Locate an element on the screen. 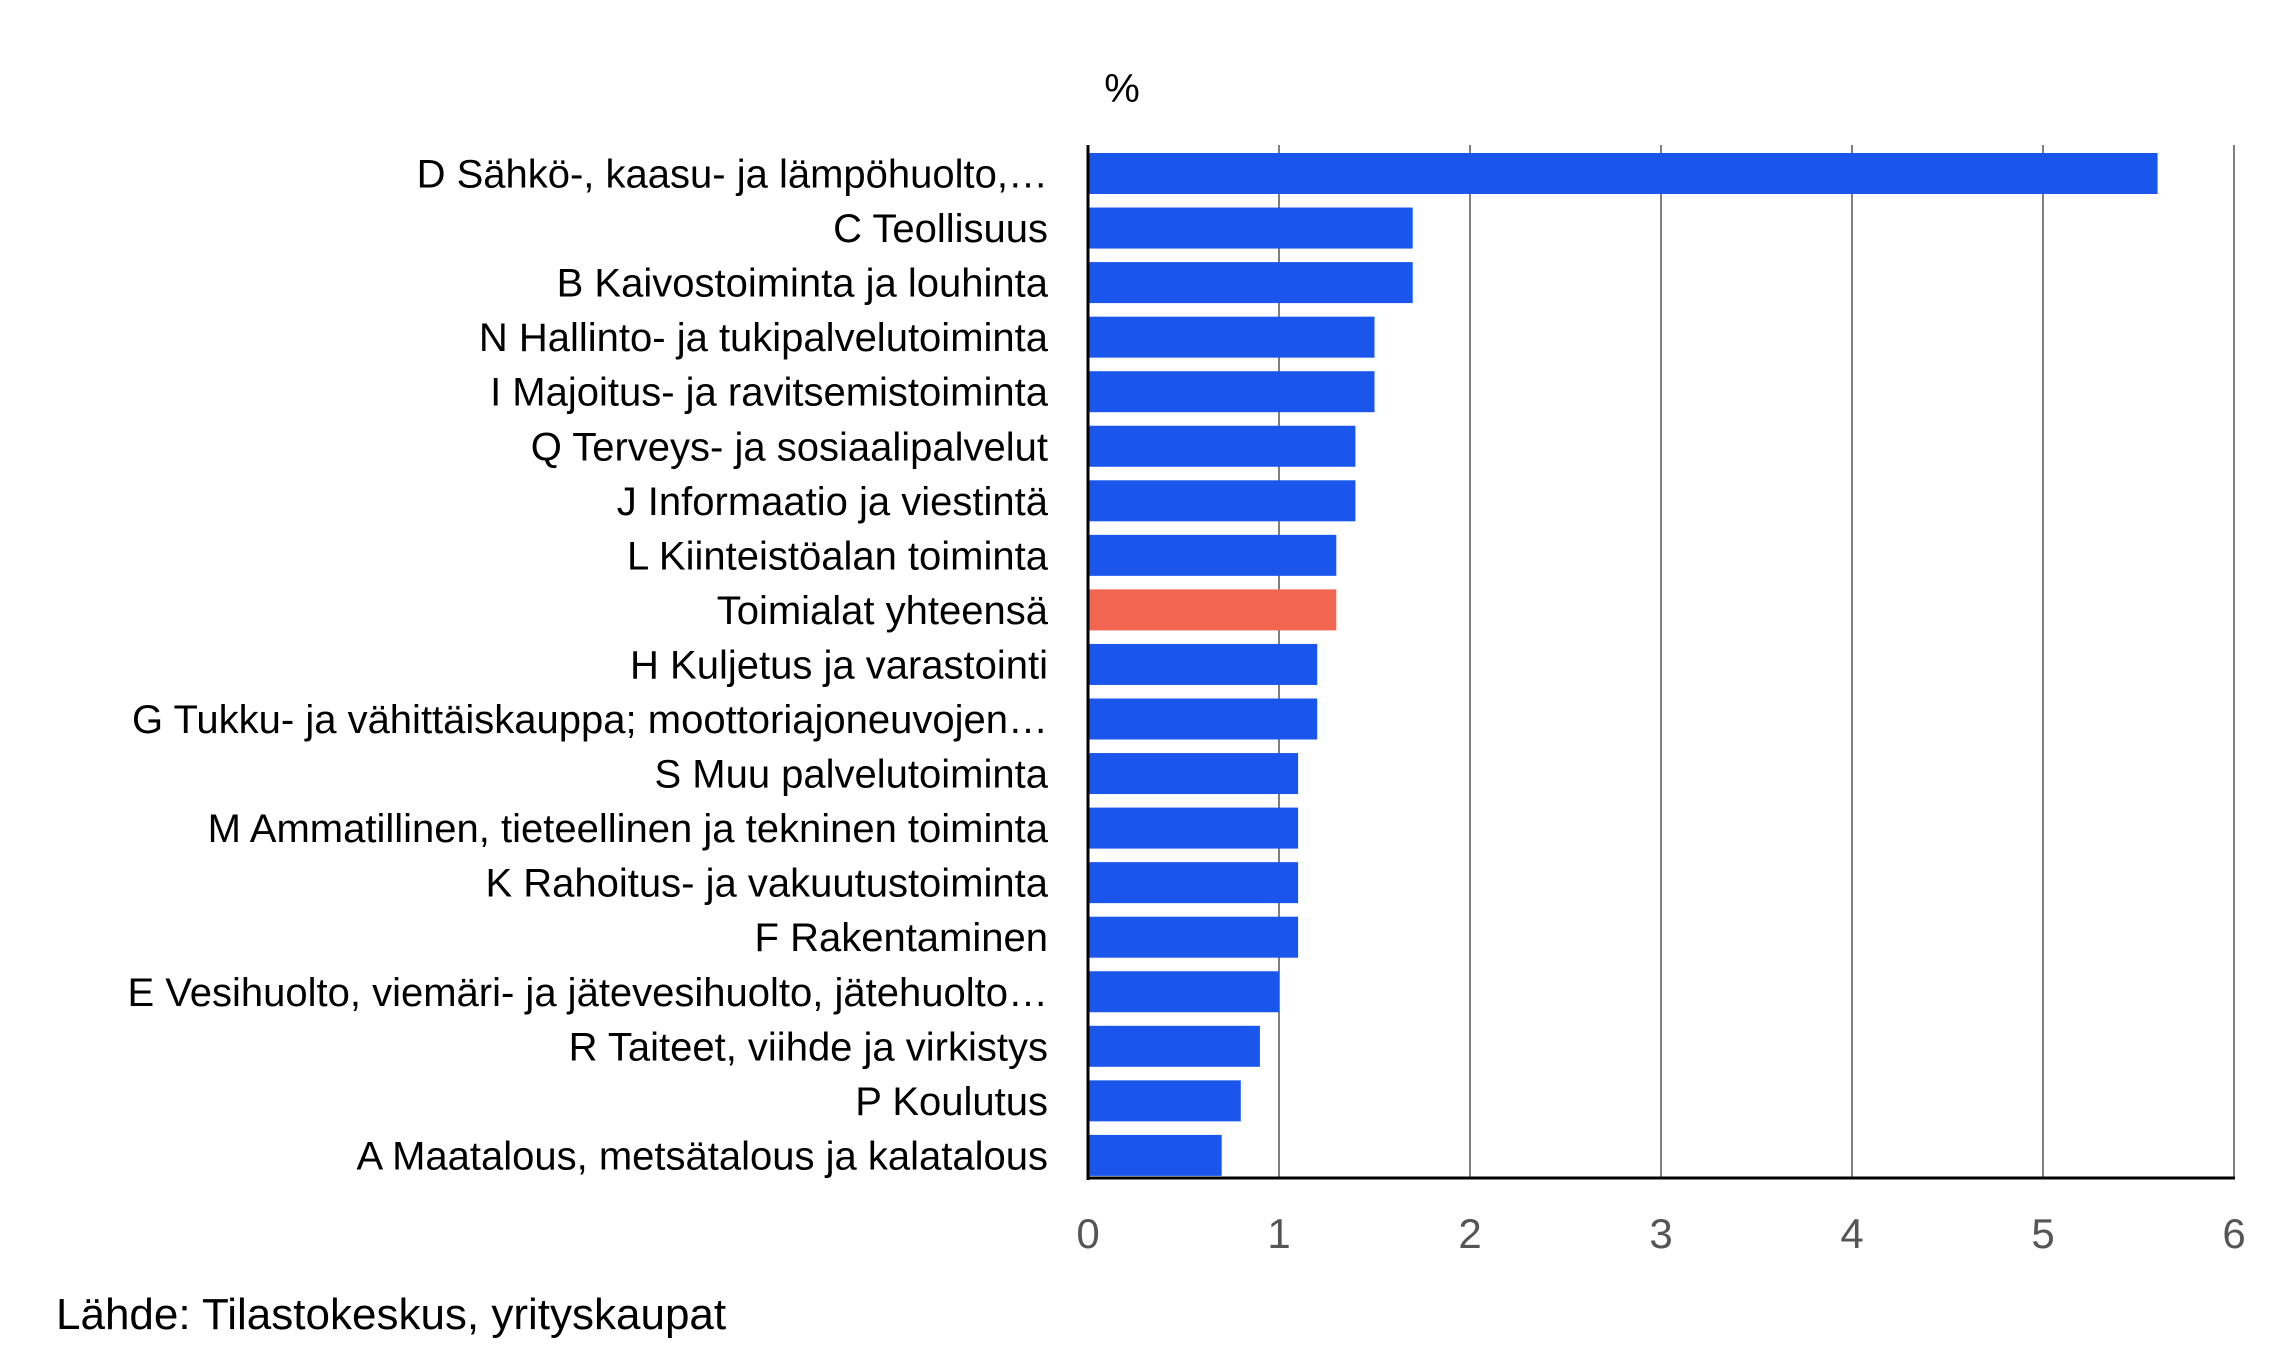 The width and height of the screenshot is (2279, 1370). category-label-1: C Teollisuus is located at coordinates (940, 229).